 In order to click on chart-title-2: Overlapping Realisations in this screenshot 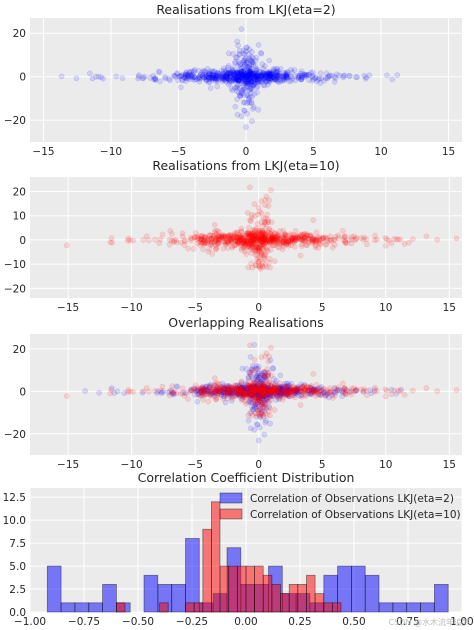, I will do `click(245, 322)`.